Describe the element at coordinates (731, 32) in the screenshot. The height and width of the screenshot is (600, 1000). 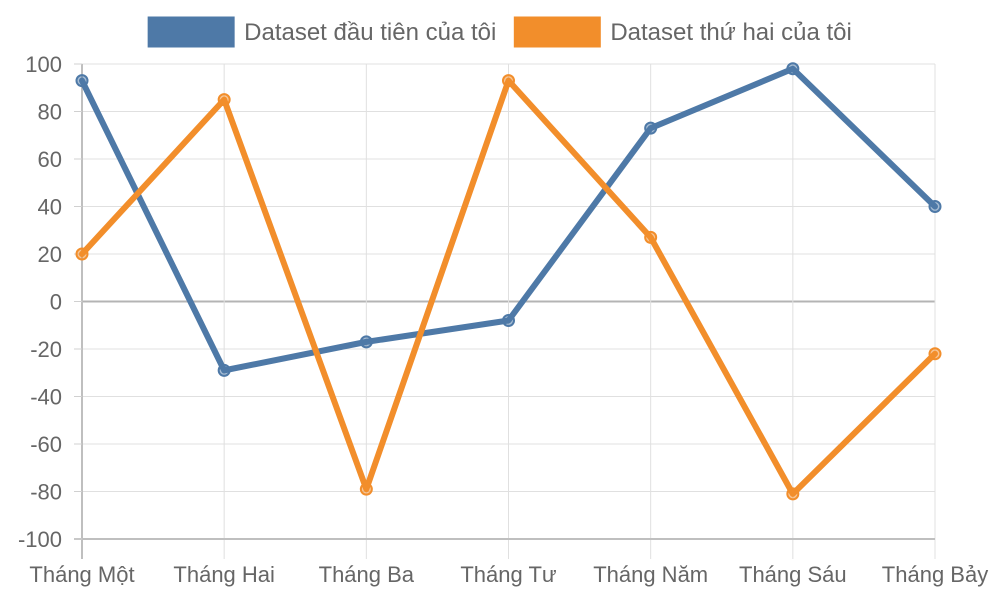
I see `legend-label: Dataset thứ hai của tôi` at that location.